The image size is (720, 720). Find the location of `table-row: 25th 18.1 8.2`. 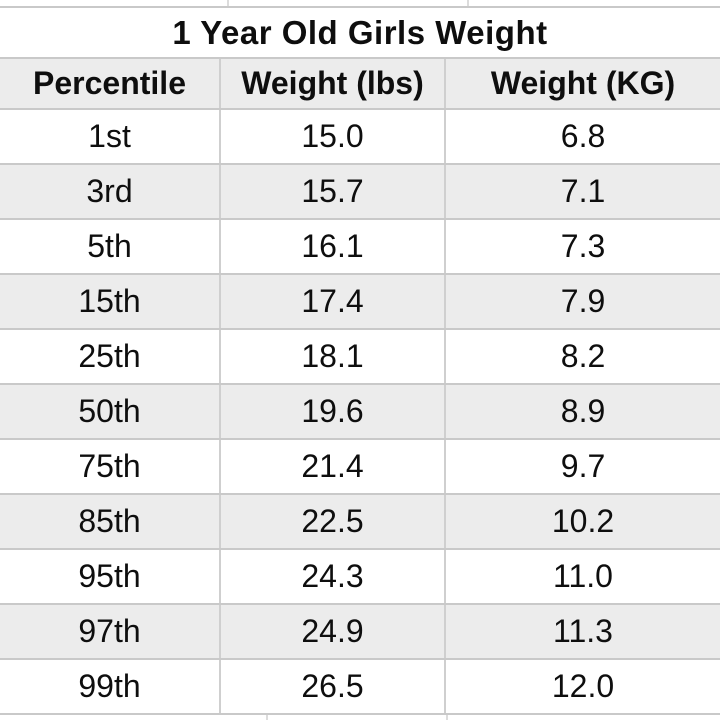

table-row: 25th 18.1 8.2 is located at coordinates (360, 357).